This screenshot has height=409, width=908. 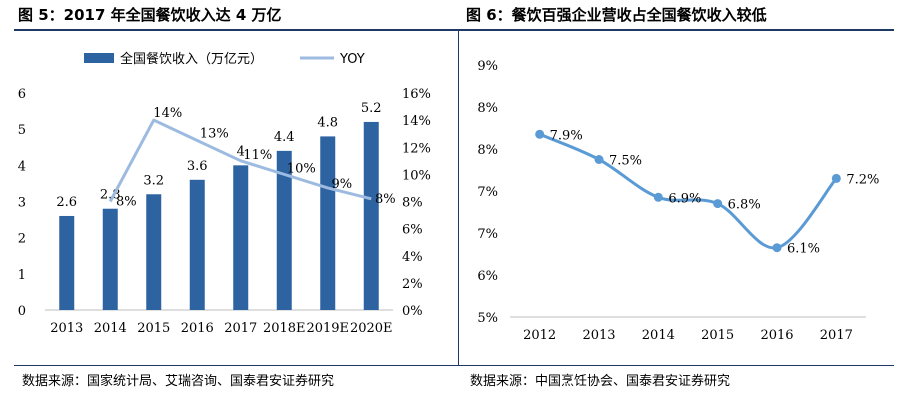 What do you see at coordinates (625, 161) in the screenshot?
I see `data-value-label: 7.5%` at bounding box center [625, 161].